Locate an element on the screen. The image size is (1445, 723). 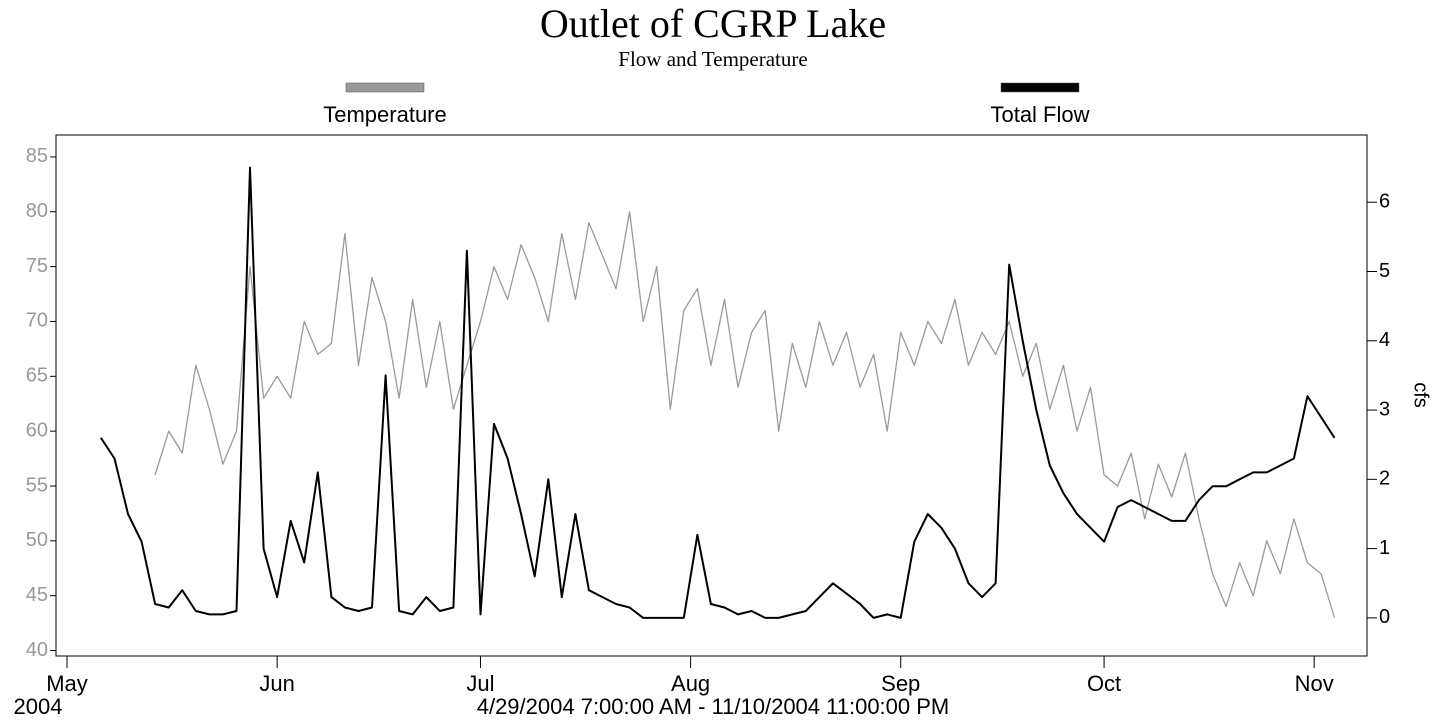
y2-tick-label: 2 is located at coordinates (1384, 479).